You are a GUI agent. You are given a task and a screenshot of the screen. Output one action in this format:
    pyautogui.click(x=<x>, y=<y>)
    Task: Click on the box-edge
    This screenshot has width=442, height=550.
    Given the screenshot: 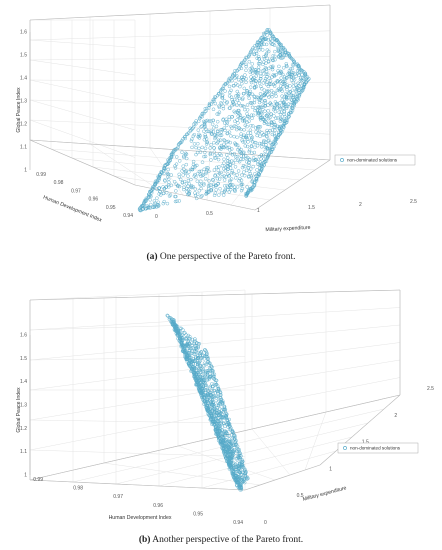 What is the action you would take?
    pyautogui.click(x=137, y=485)
    